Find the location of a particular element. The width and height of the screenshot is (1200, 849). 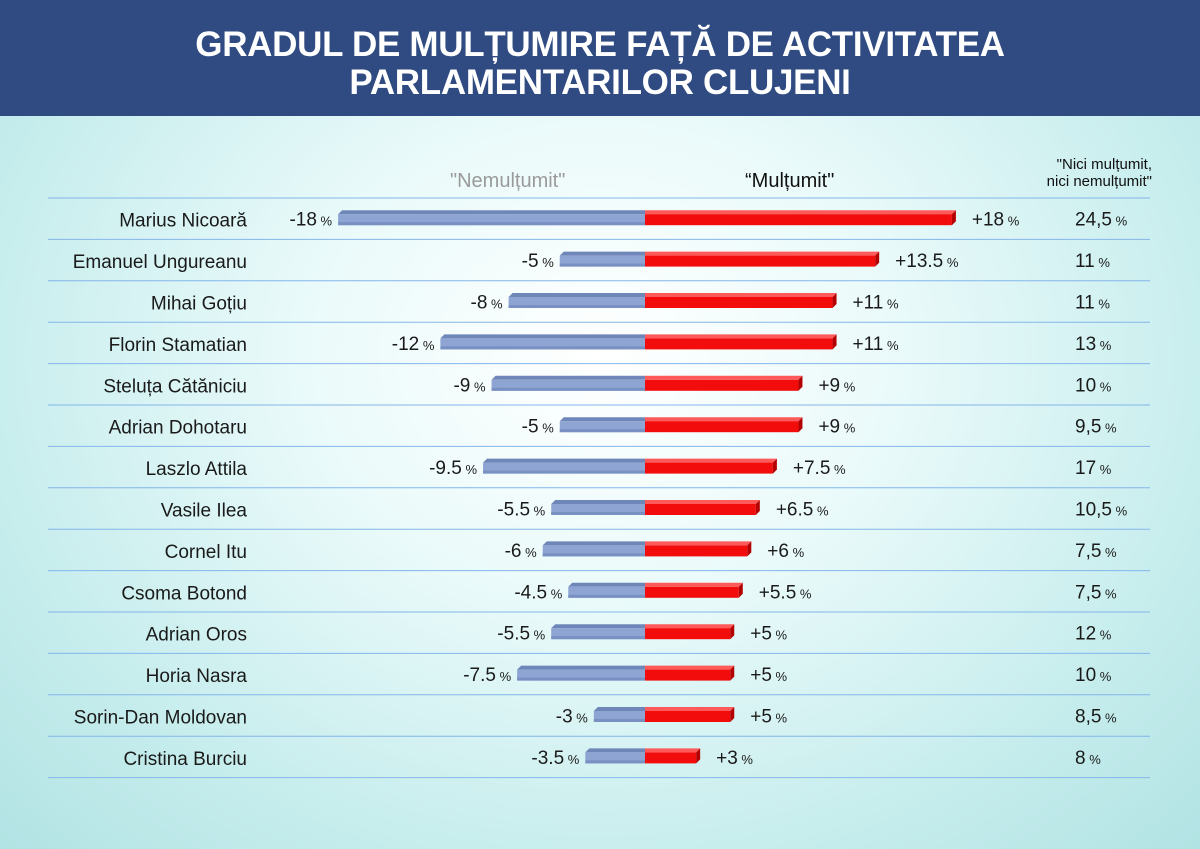

row-name: Horia Nasra is located at coordinates (197, 676).